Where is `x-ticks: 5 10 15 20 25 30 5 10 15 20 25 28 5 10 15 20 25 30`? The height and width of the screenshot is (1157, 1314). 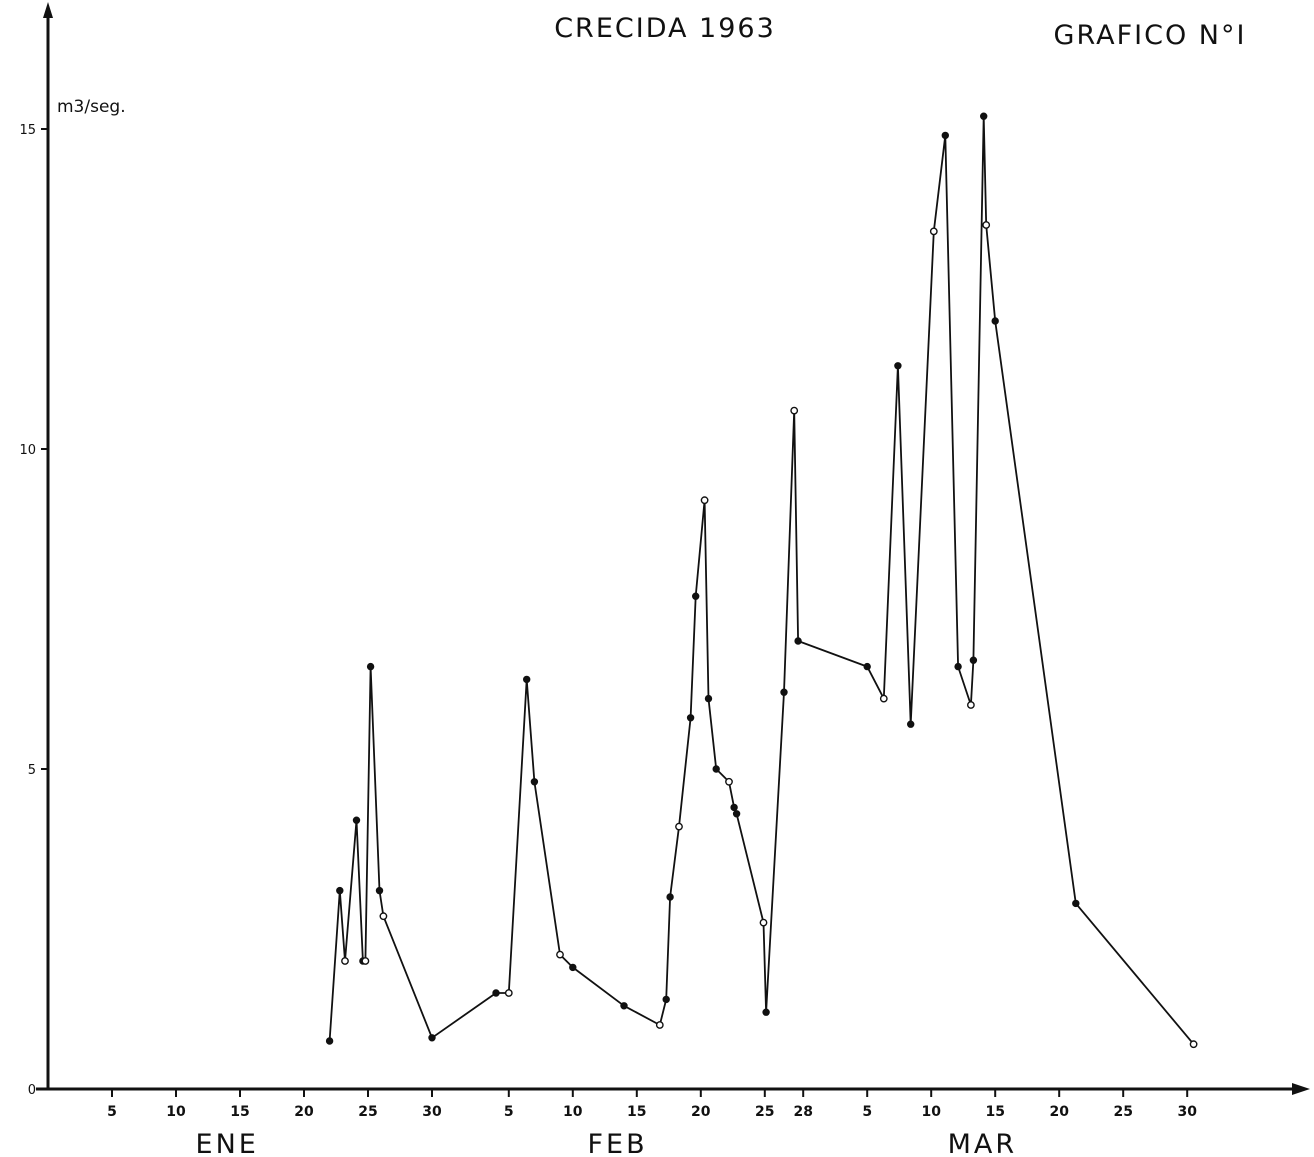
x-ticks: 5 10 15 20 25 30 5 10 15 20 25 28 5 10 15 20 25 30 is located at coordinates (652, 1104).